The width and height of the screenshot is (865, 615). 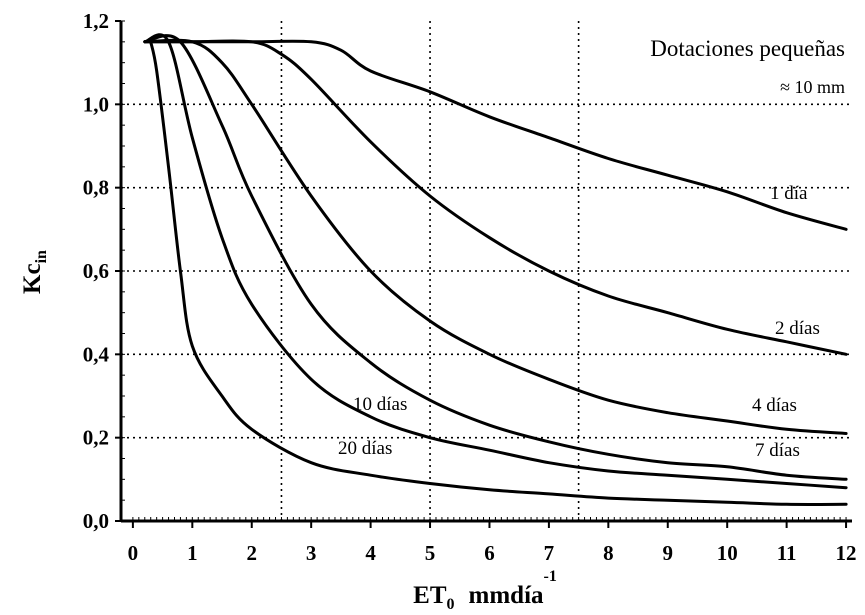 I want to click on x-tick-label: 3, so click(x=311, y=553).